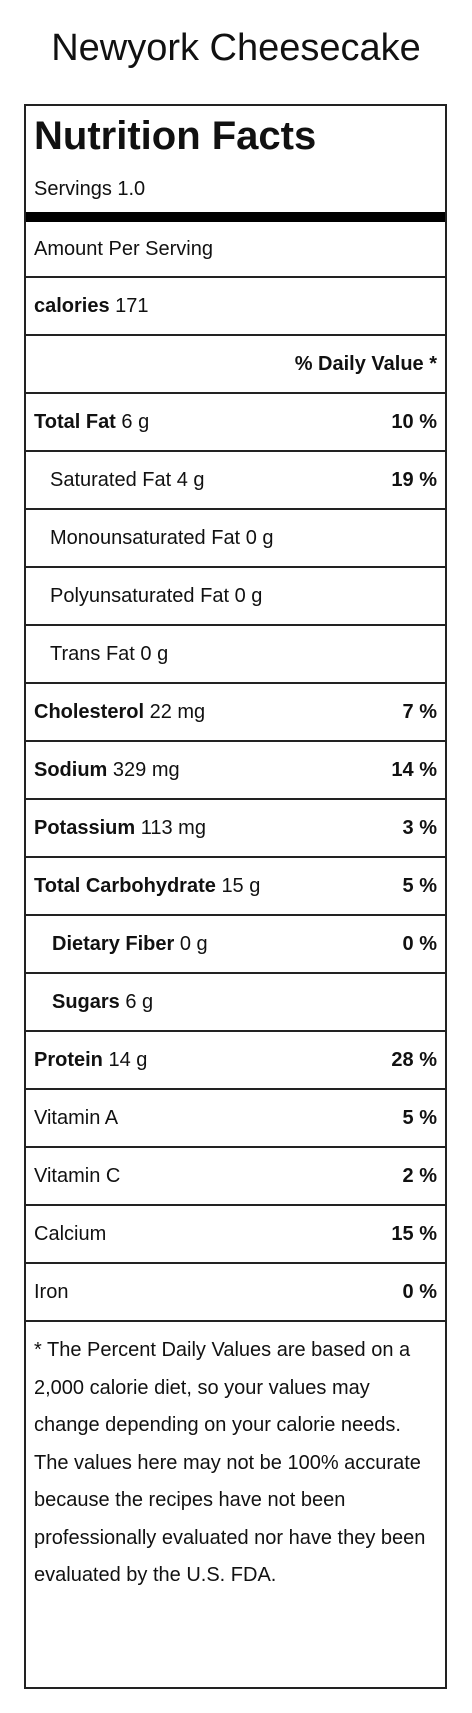 This screenshot has width=472, height=1713. Describe the element at coordinates (235, 307) in the screenshot. I see `calories-row: calories 171` at that location.